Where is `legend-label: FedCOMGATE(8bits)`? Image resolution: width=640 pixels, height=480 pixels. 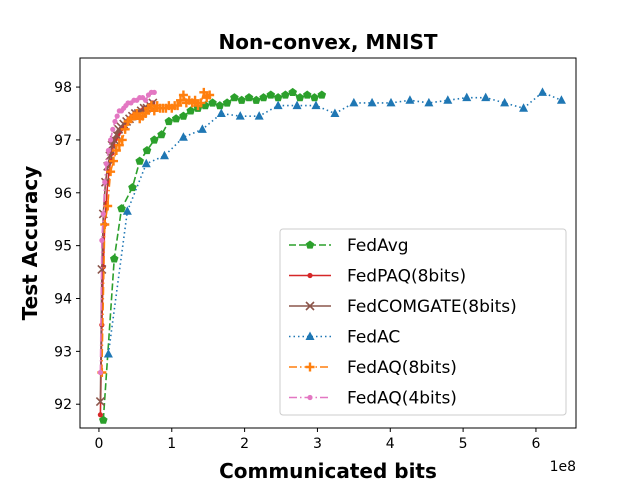
legend-label: FedCOMGATE(8bits) is located at coordinates (432, 307).